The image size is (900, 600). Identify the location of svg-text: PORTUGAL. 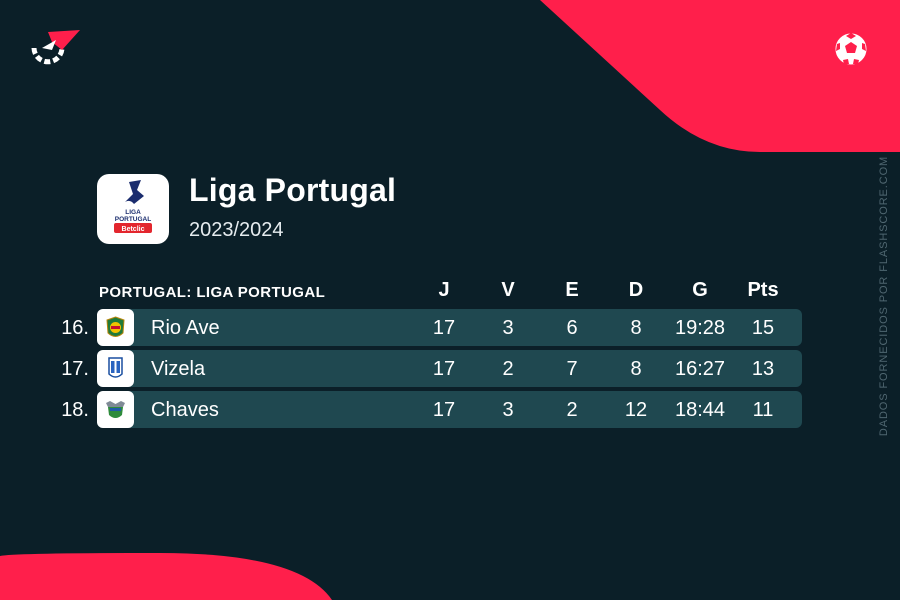
(133, 219).